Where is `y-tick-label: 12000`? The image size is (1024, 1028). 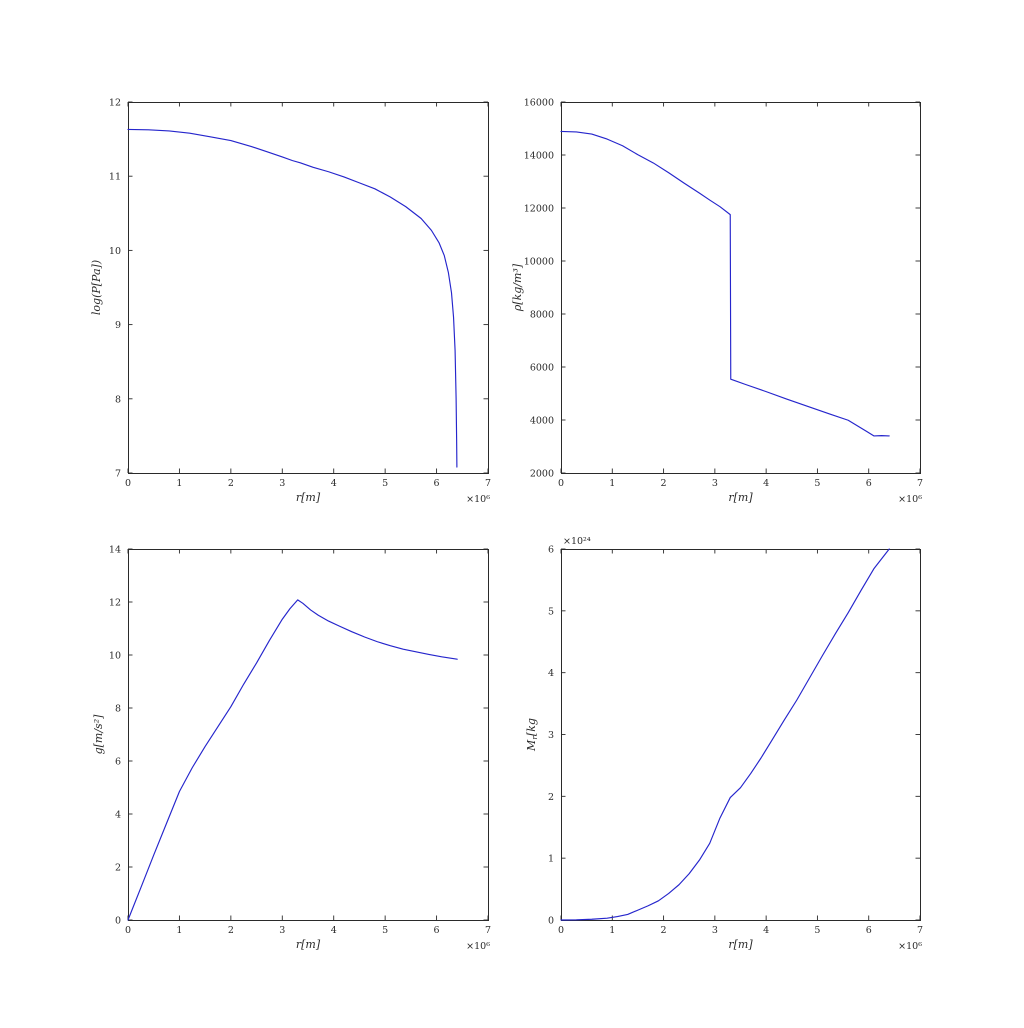
y-tick-label: 12000 is located at coordinates (539, 209).